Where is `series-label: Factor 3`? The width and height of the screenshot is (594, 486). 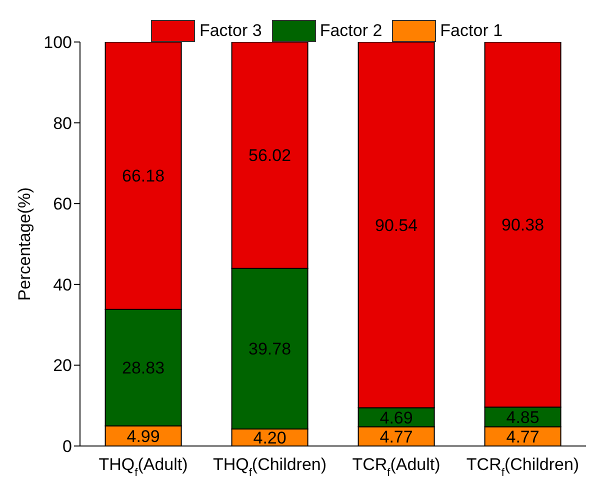 series-label: Factor 3 is located at coordinates (230, 31).